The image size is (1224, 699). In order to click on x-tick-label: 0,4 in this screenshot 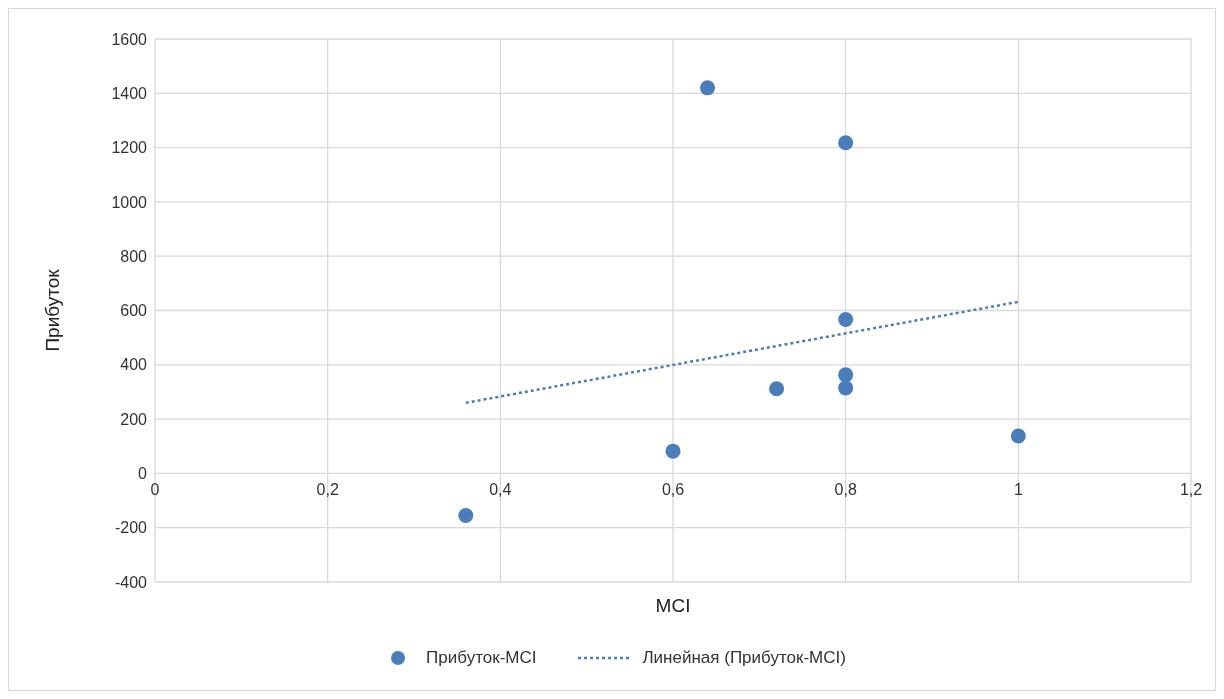, I will do `click(500, 490)`.